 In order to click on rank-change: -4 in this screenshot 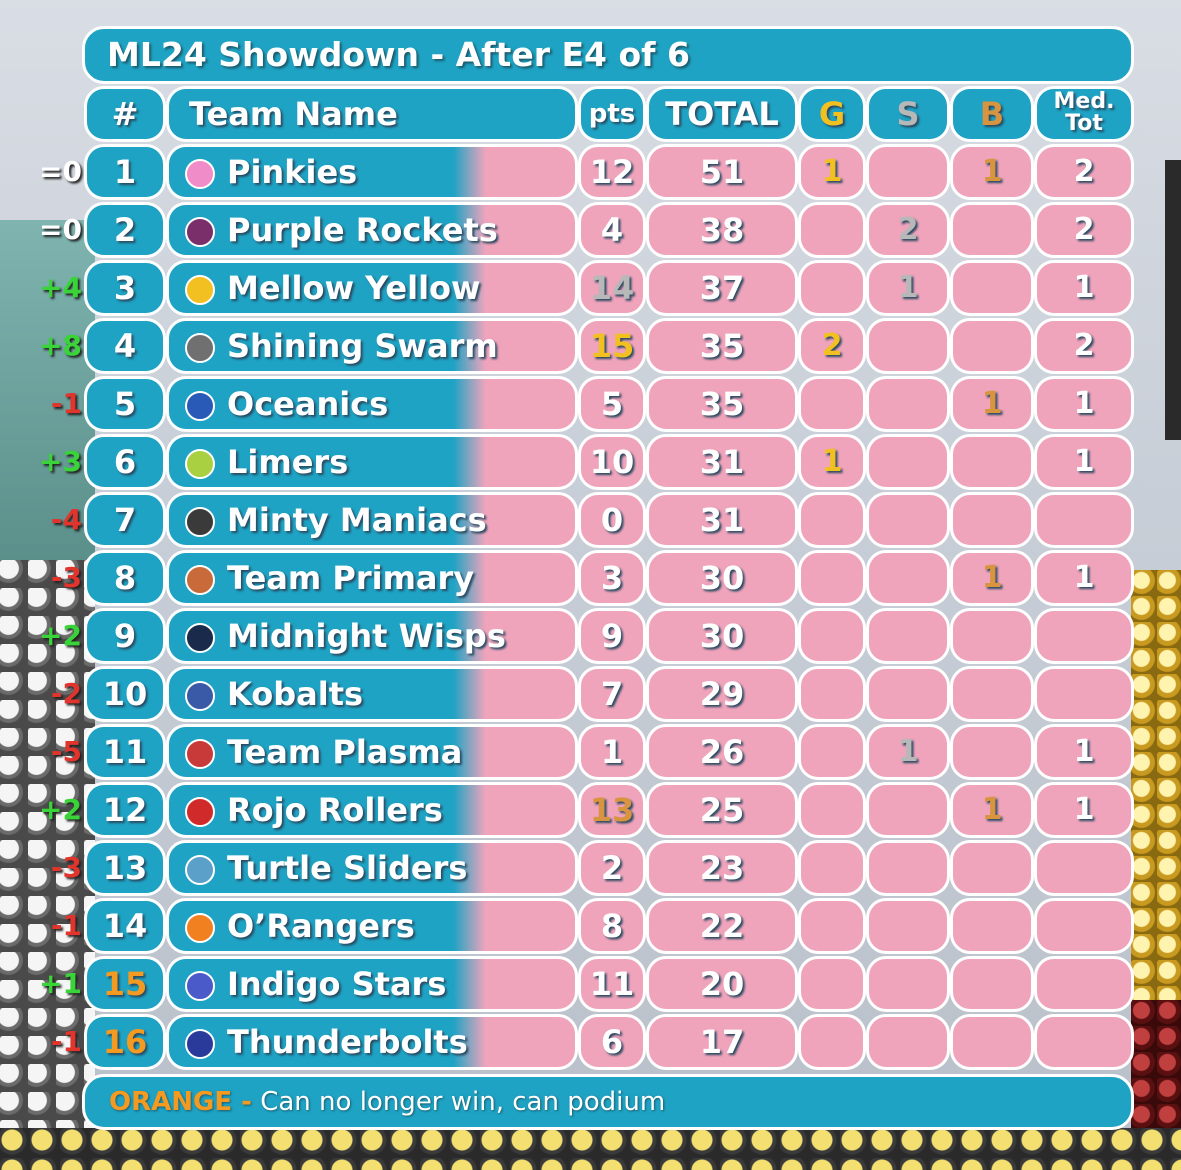, I will do `click(66, 519)`.